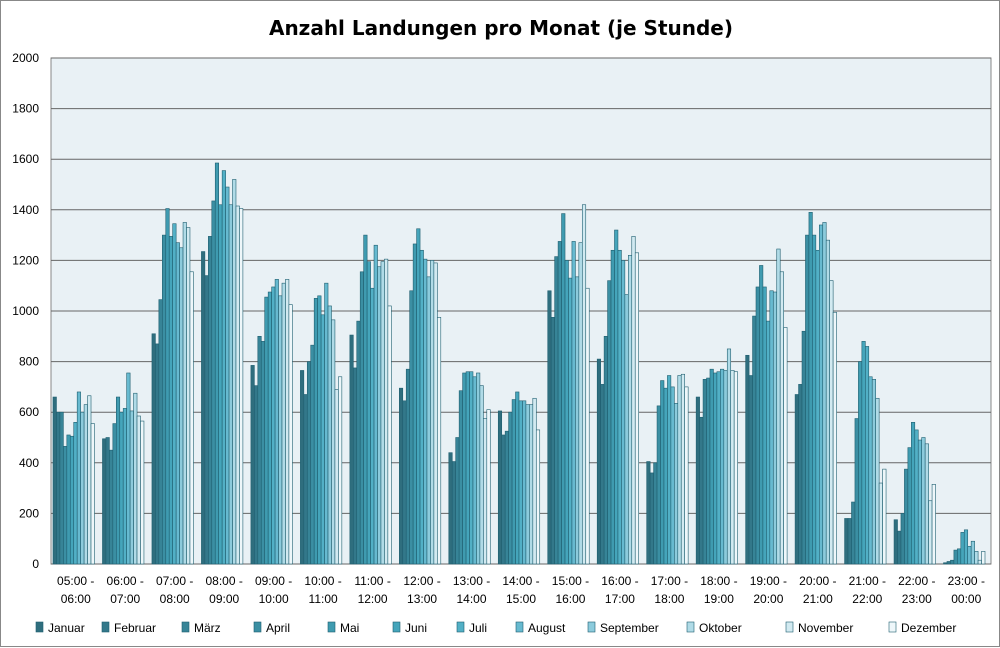 Image resolution: width=1000 pixels, height=648 pixels. What do you see at coordinates (605, 450) in the screenshot?
I see `bar-märz-11` at bounding box center [605, 450].